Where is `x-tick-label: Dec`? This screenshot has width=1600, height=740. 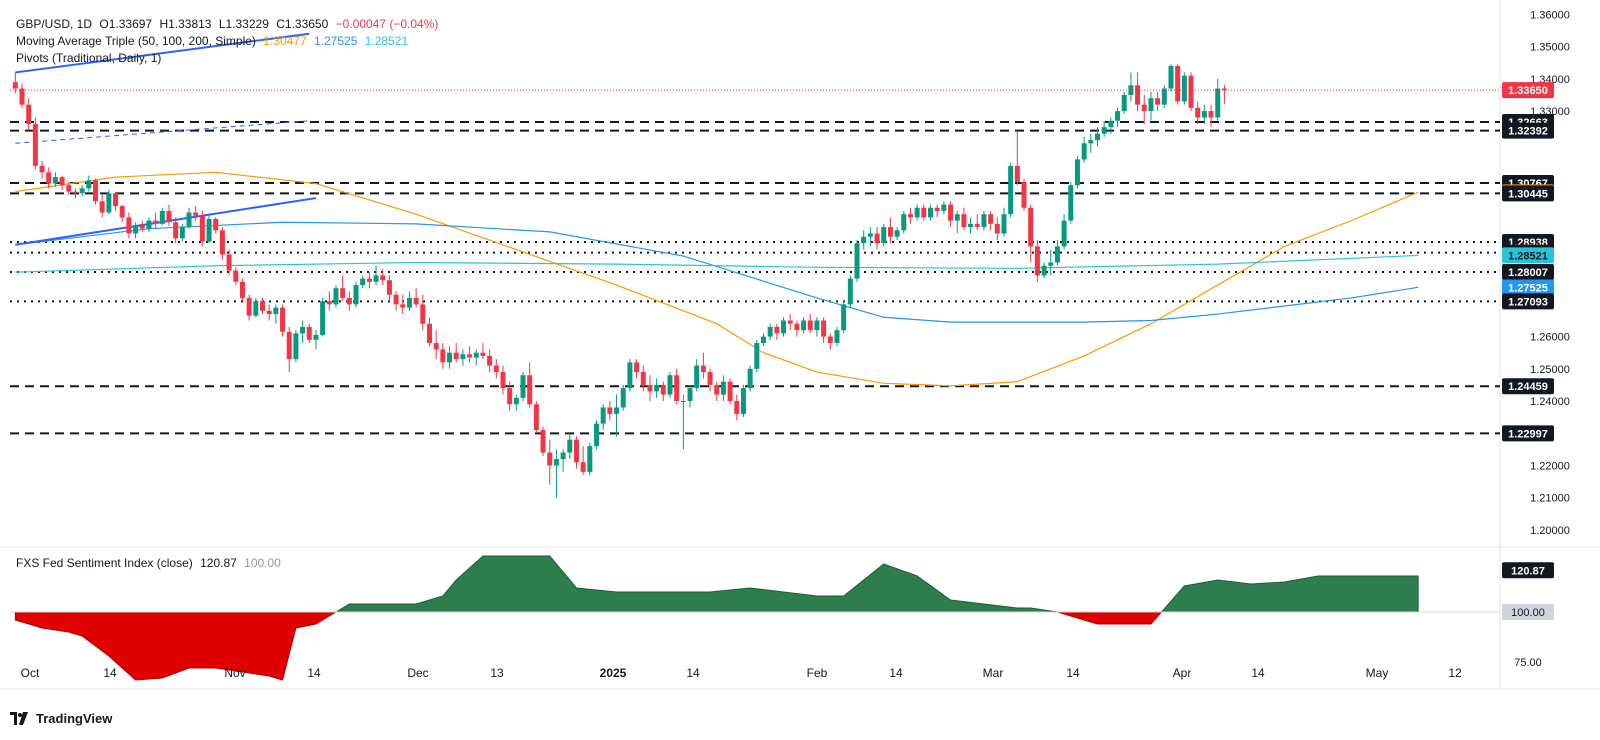 x-tick-label: Dec is located at coordinates (417, 673).